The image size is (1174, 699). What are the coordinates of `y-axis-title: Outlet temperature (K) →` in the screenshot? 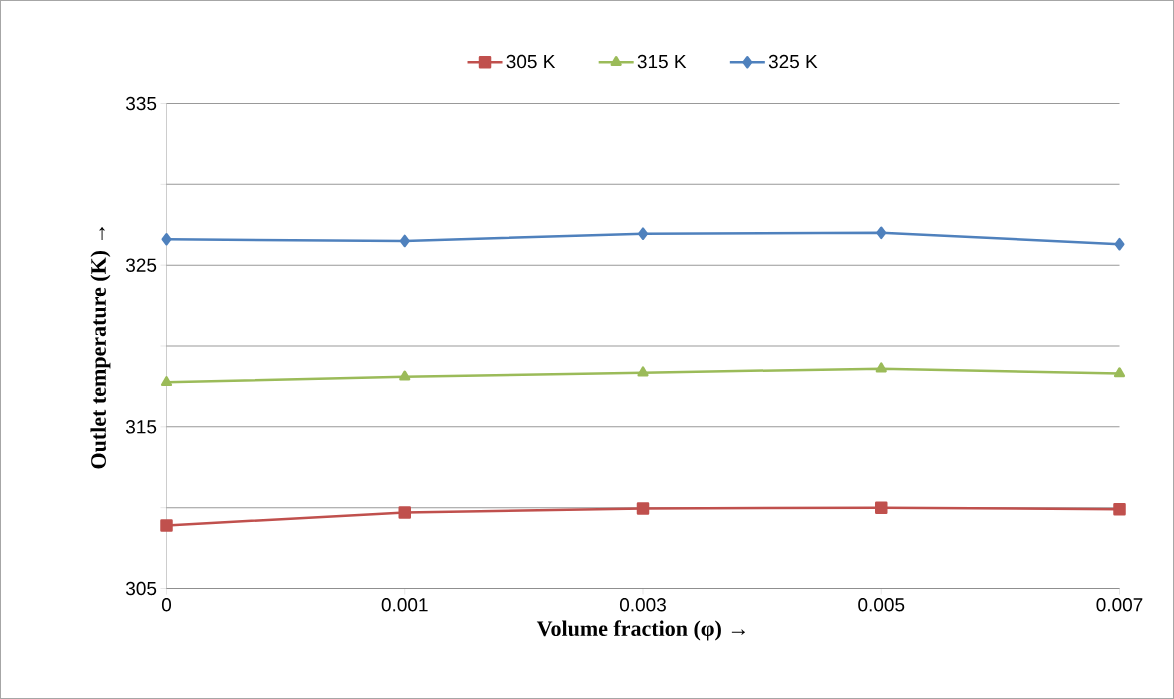 It's located at (100, 347).